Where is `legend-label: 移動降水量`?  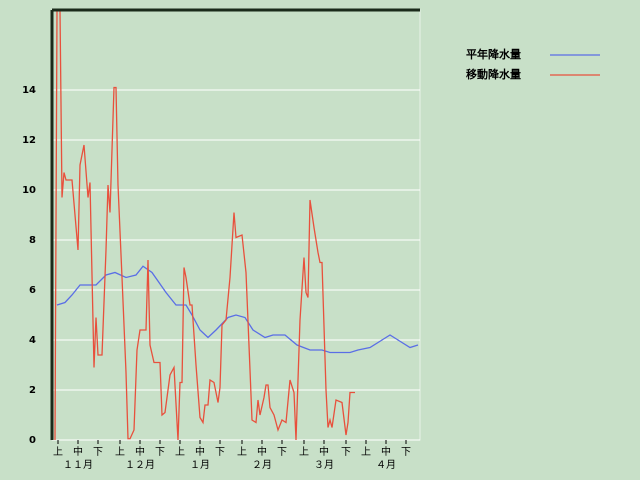
legend-label: 移動降水量 is located at coordinates (493, 74).